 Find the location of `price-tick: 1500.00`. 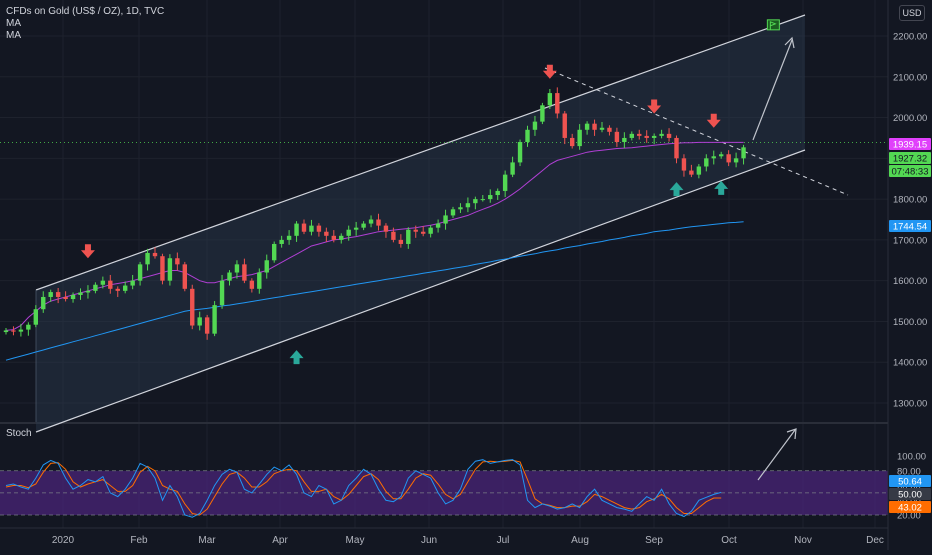

price-tick: 1500.00 is located at coordinates (910, 322).